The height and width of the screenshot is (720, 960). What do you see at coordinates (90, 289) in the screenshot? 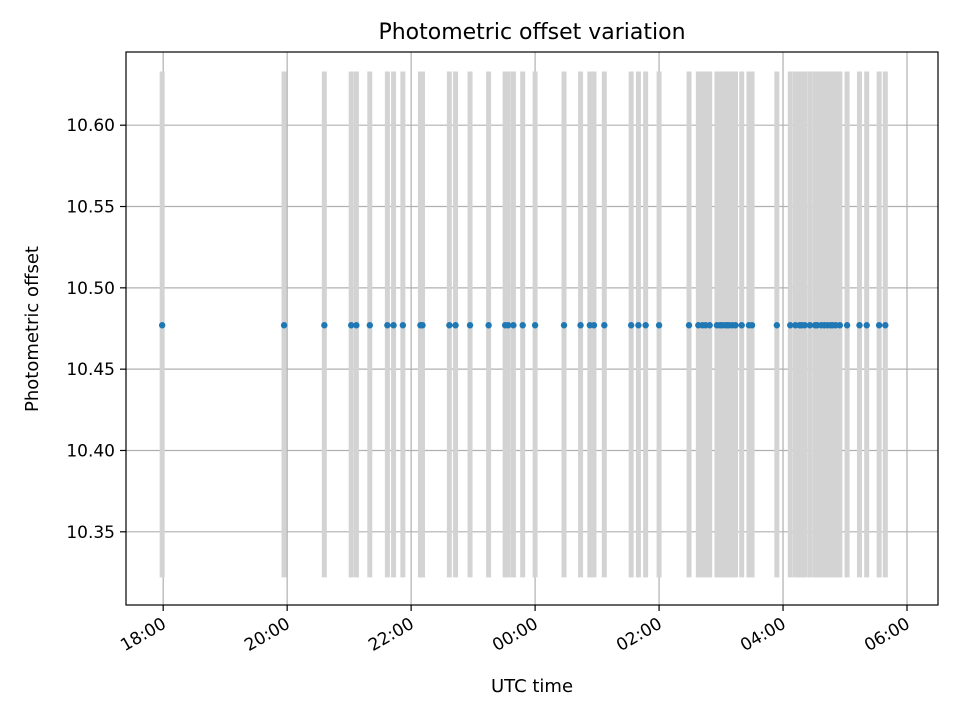
I see `y-tick-label: 10.50` at bounding box center [90, 289].